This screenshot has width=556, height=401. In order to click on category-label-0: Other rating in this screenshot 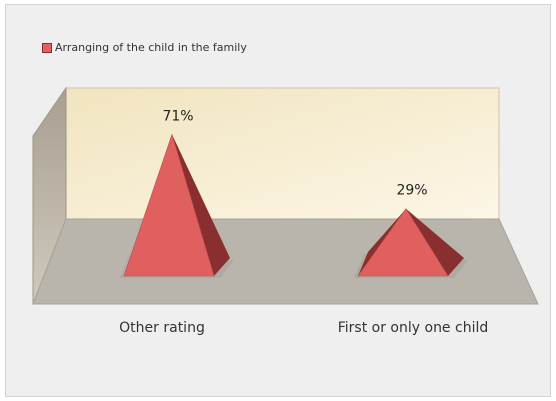, I will do `click(162, 328)`.